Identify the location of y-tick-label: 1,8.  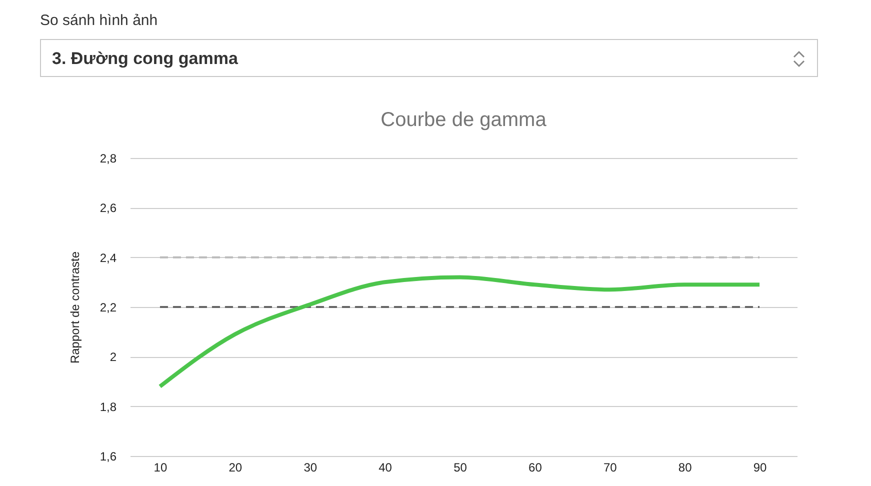
(108, 407).